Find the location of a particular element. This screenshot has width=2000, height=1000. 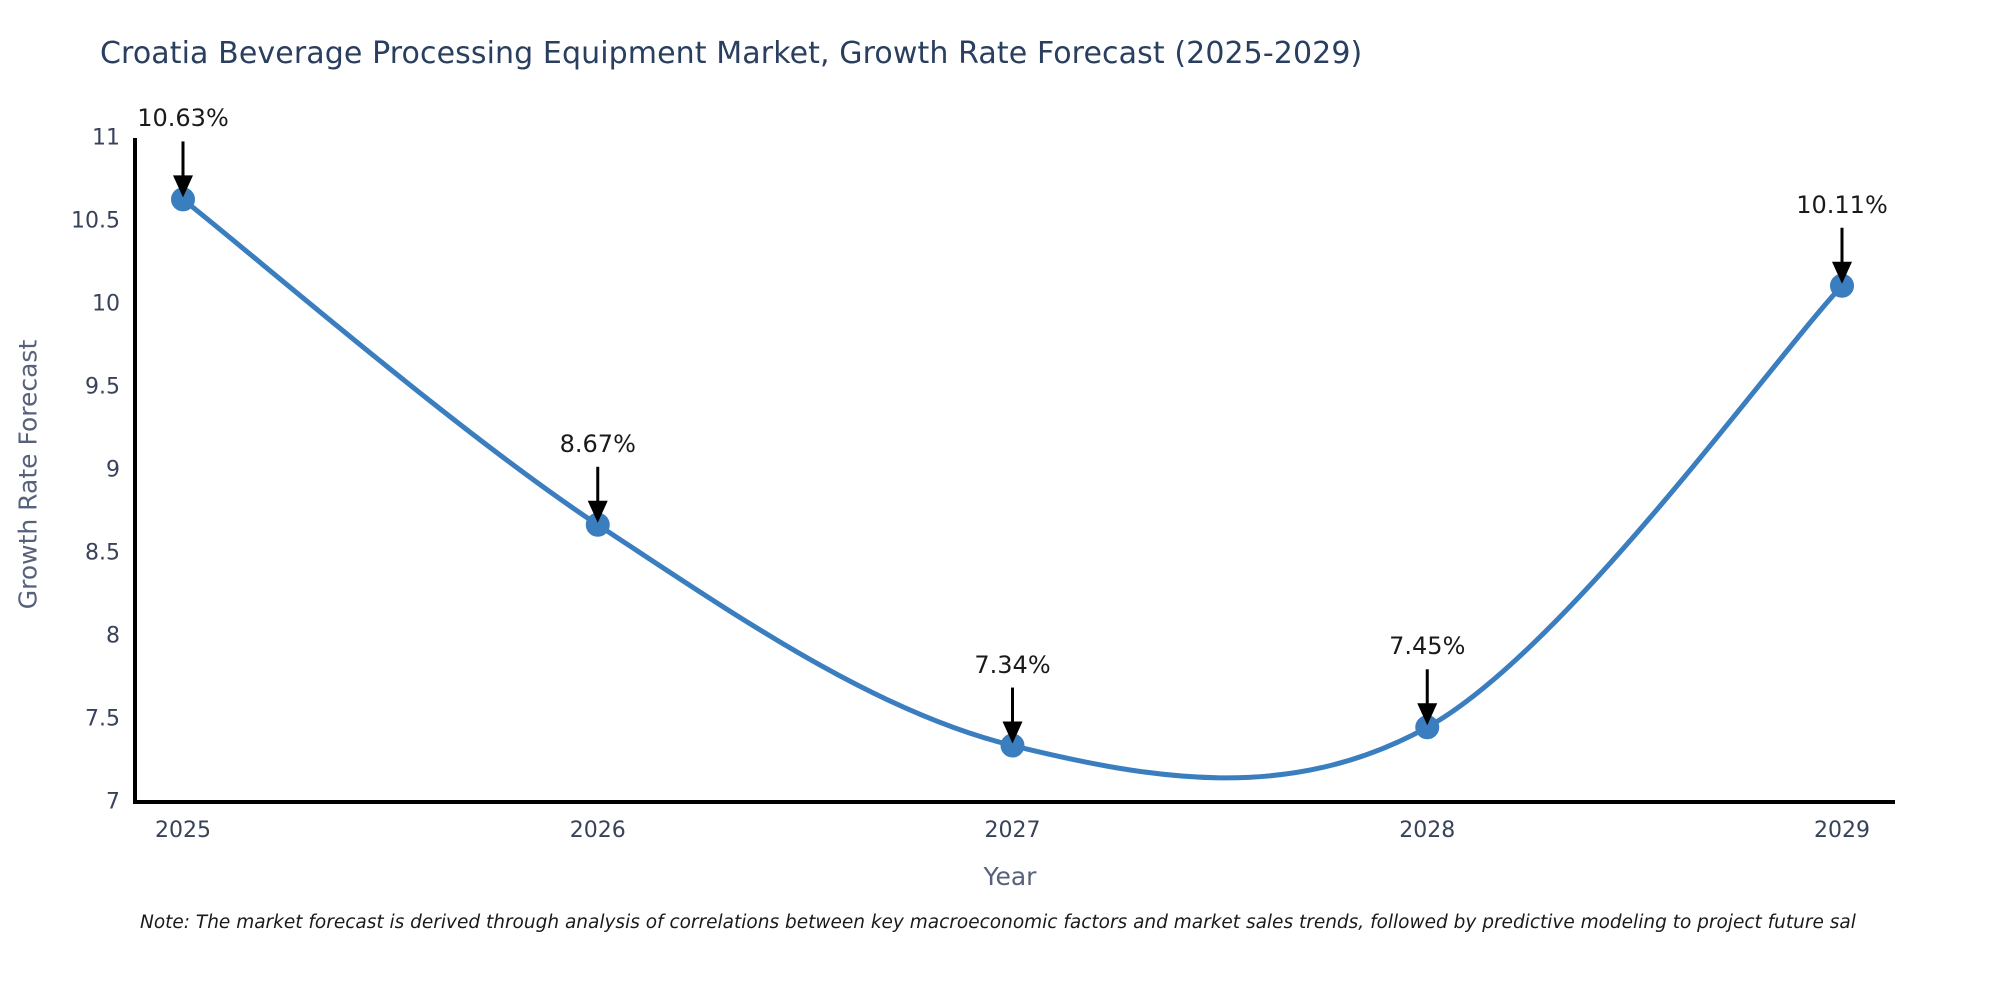

y-tick-label: 9 is located at coordinates (113, 470).